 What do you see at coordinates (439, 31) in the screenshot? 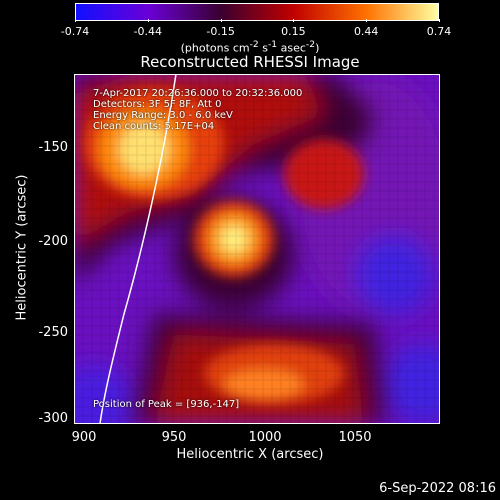
I see `colorbar-tick-label: 0.74` at bounding box center [439, 31].